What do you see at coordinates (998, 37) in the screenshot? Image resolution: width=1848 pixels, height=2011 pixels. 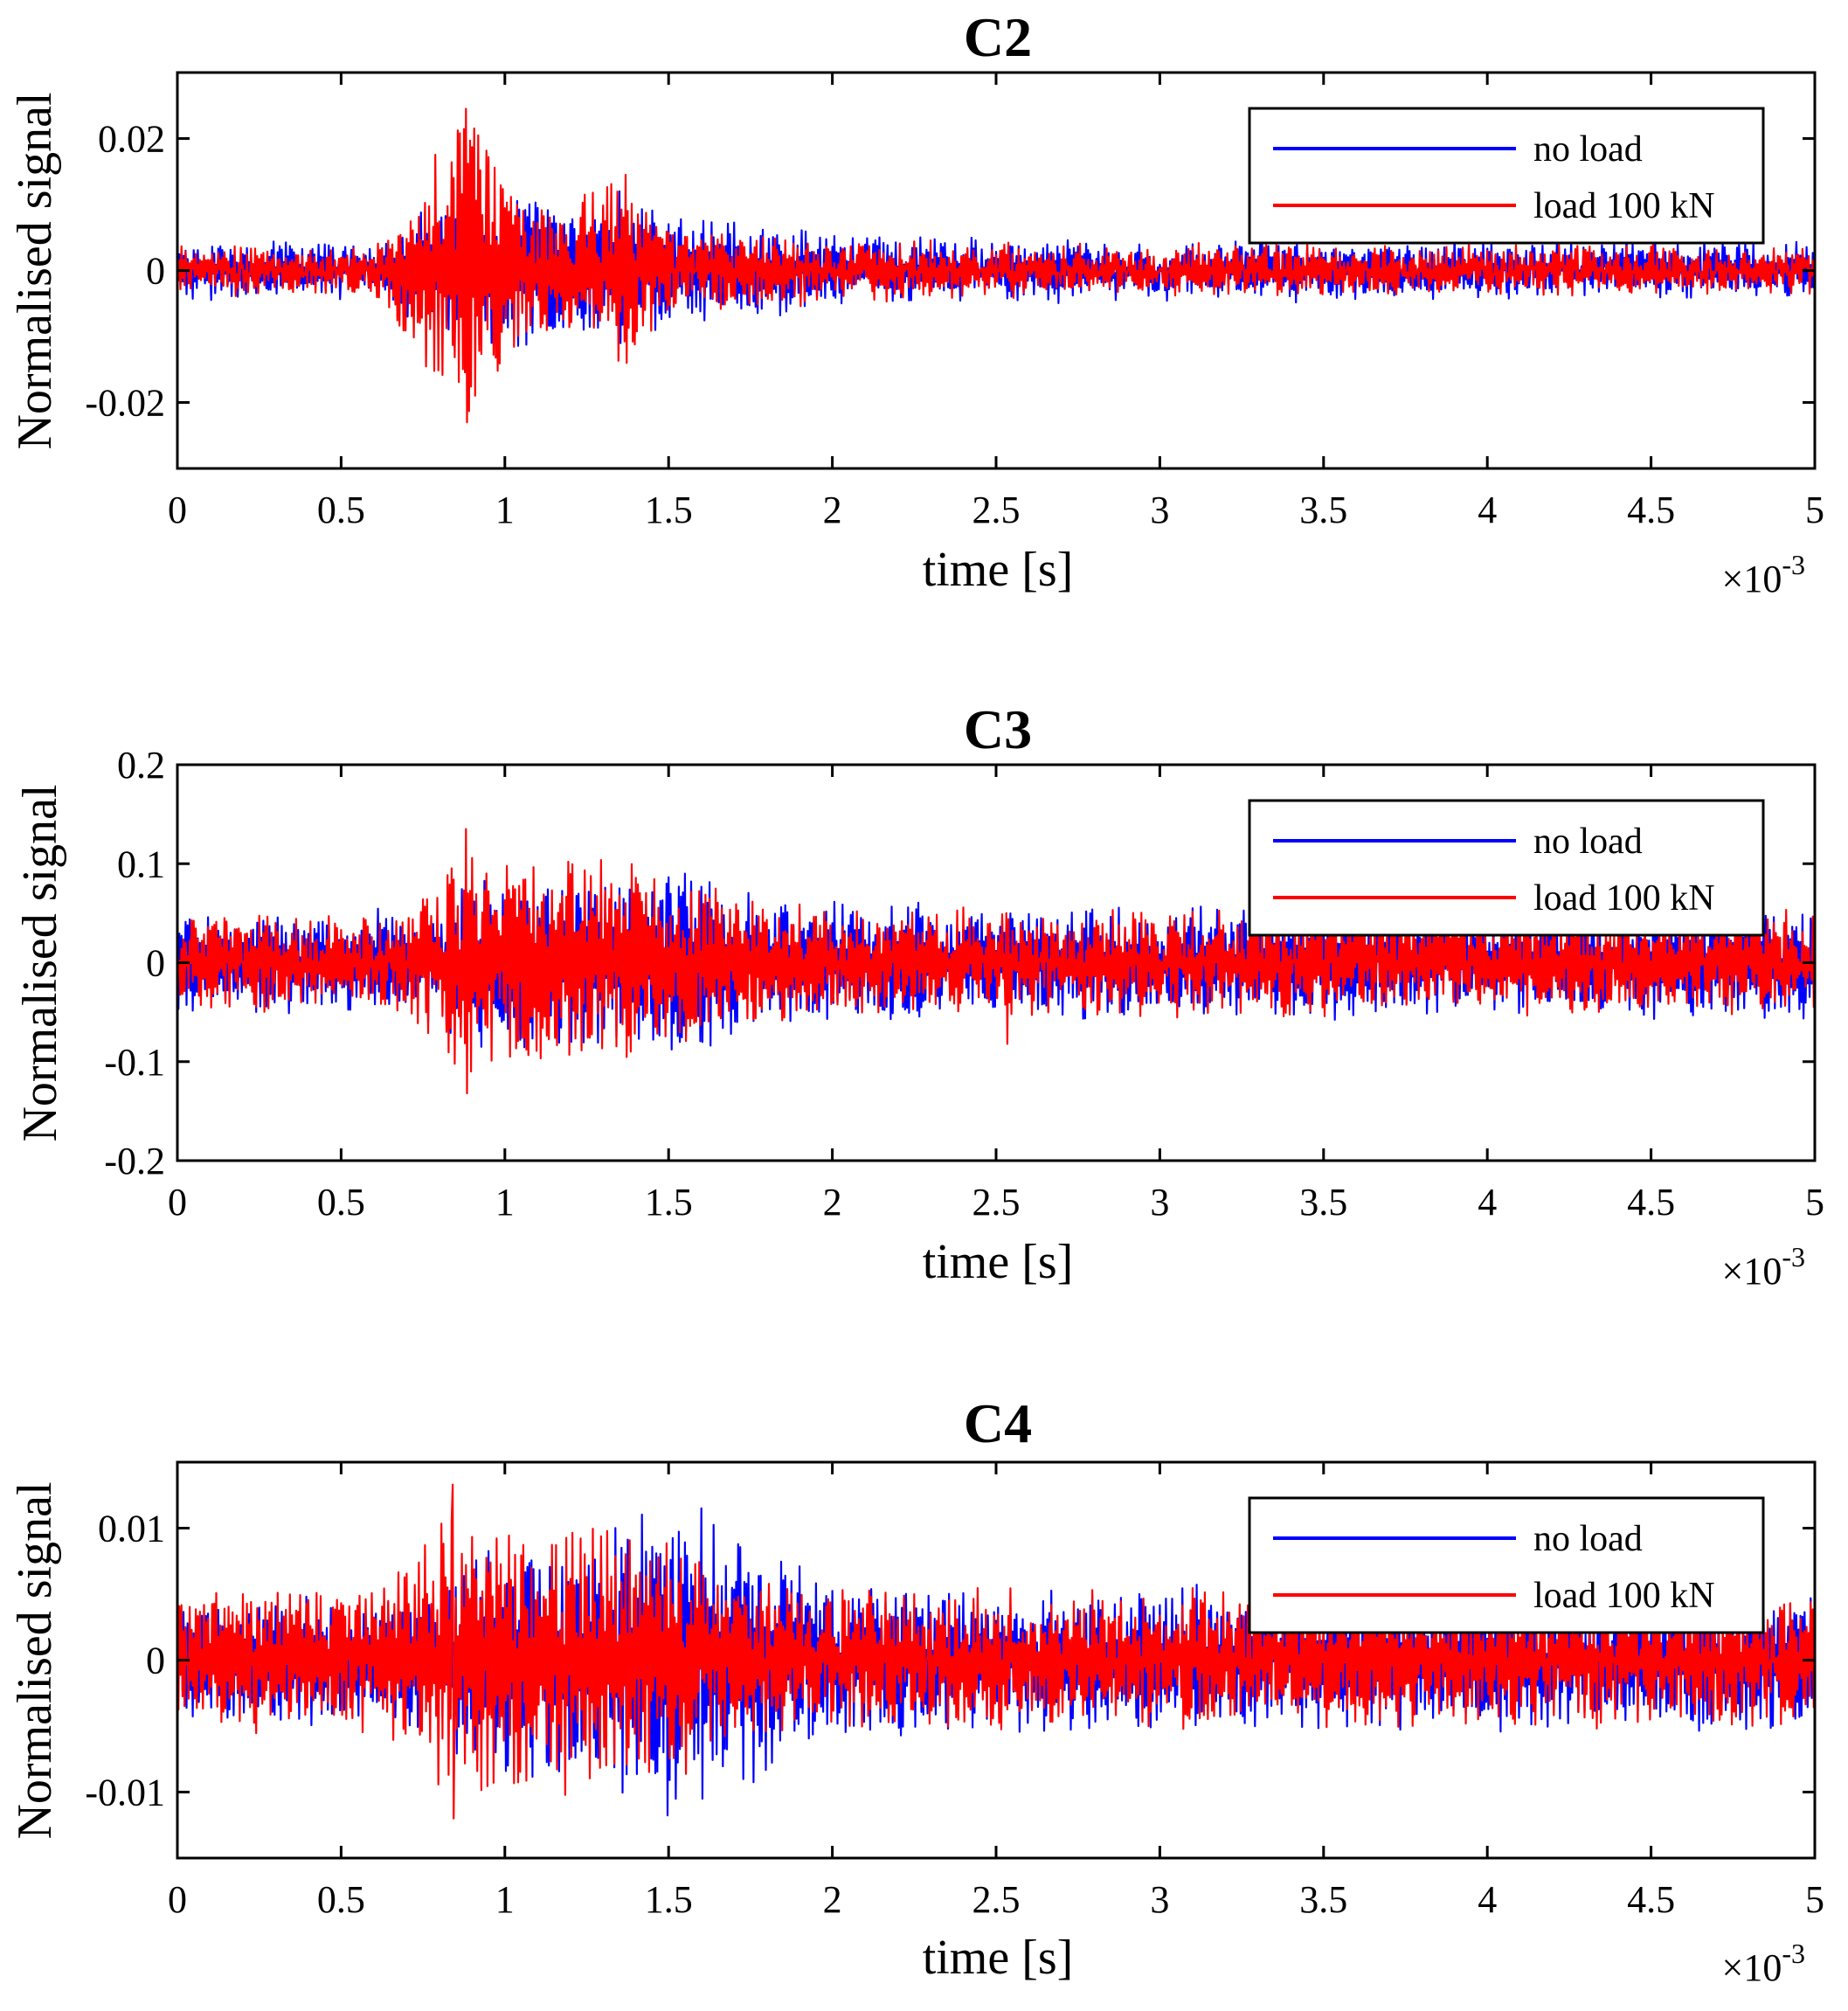 I see `panel-title: C2` at bounding box center [998, 37].